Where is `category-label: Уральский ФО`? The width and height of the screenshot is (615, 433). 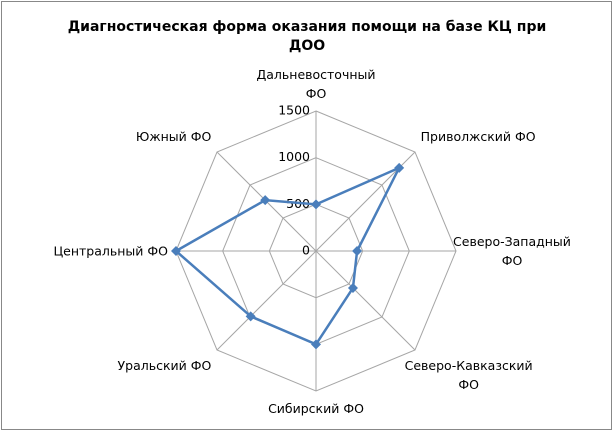 category-label: Уральский ФО is located at coordinates (164, 365).